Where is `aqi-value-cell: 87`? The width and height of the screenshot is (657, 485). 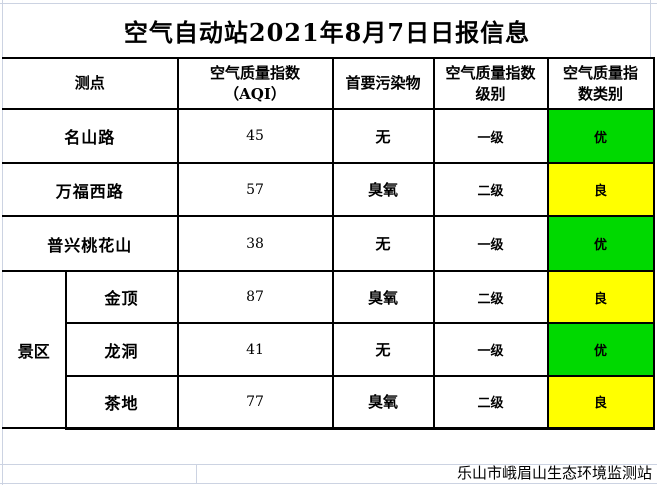 aqi-value-cell: 87 is located at coordinates (255, 297).